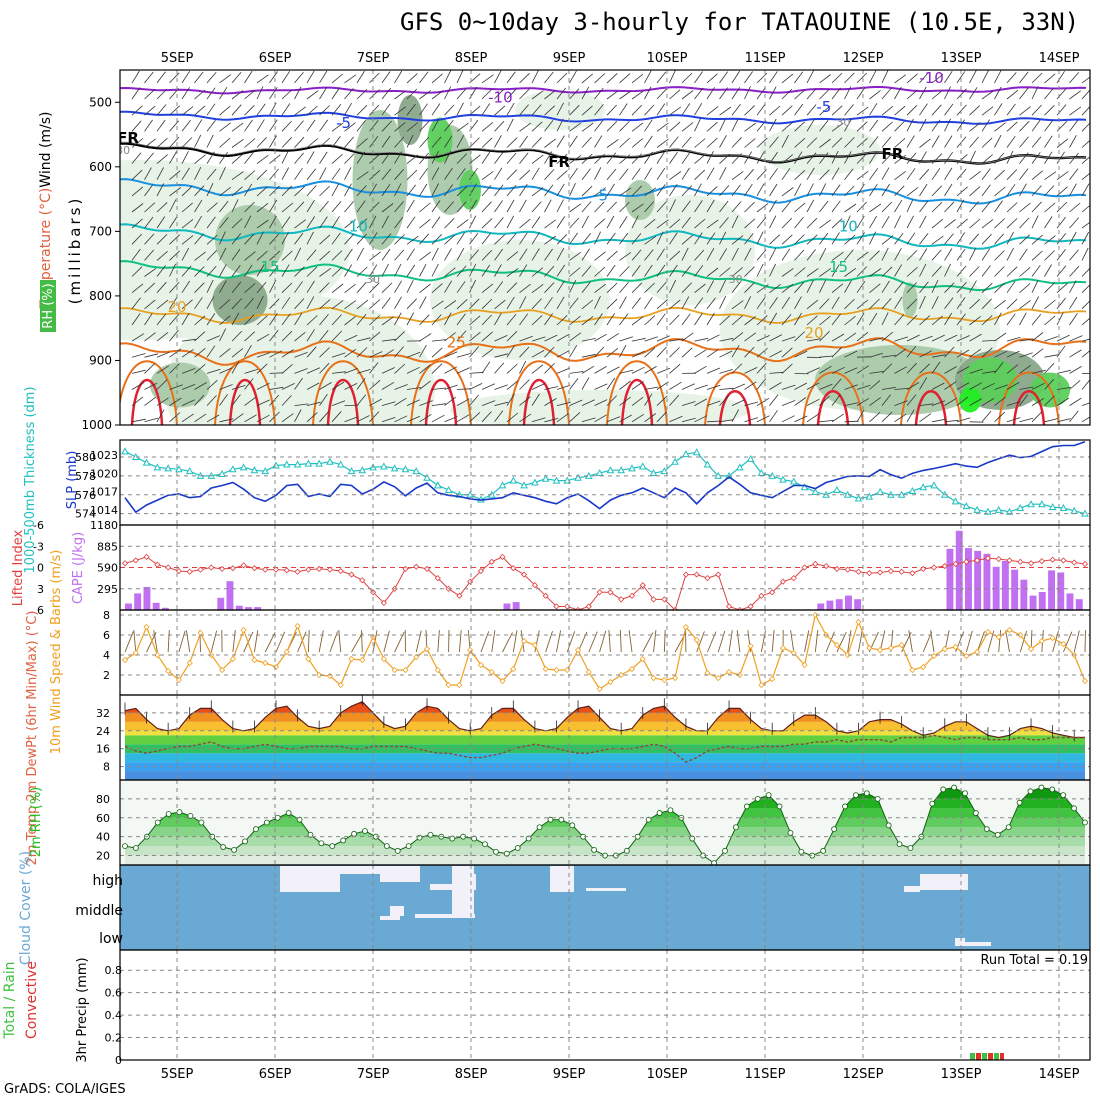 This screenshot has height=1100, width=1100. I want to click on thickness-point, so click(632, 468).